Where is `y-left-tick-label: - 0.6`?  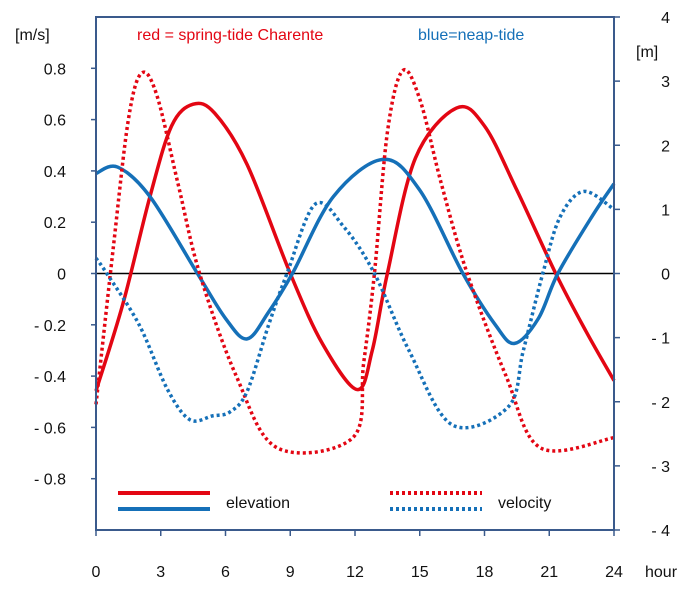
y-left-tick-label: - 0.6 is located at coordinates (50, 428).